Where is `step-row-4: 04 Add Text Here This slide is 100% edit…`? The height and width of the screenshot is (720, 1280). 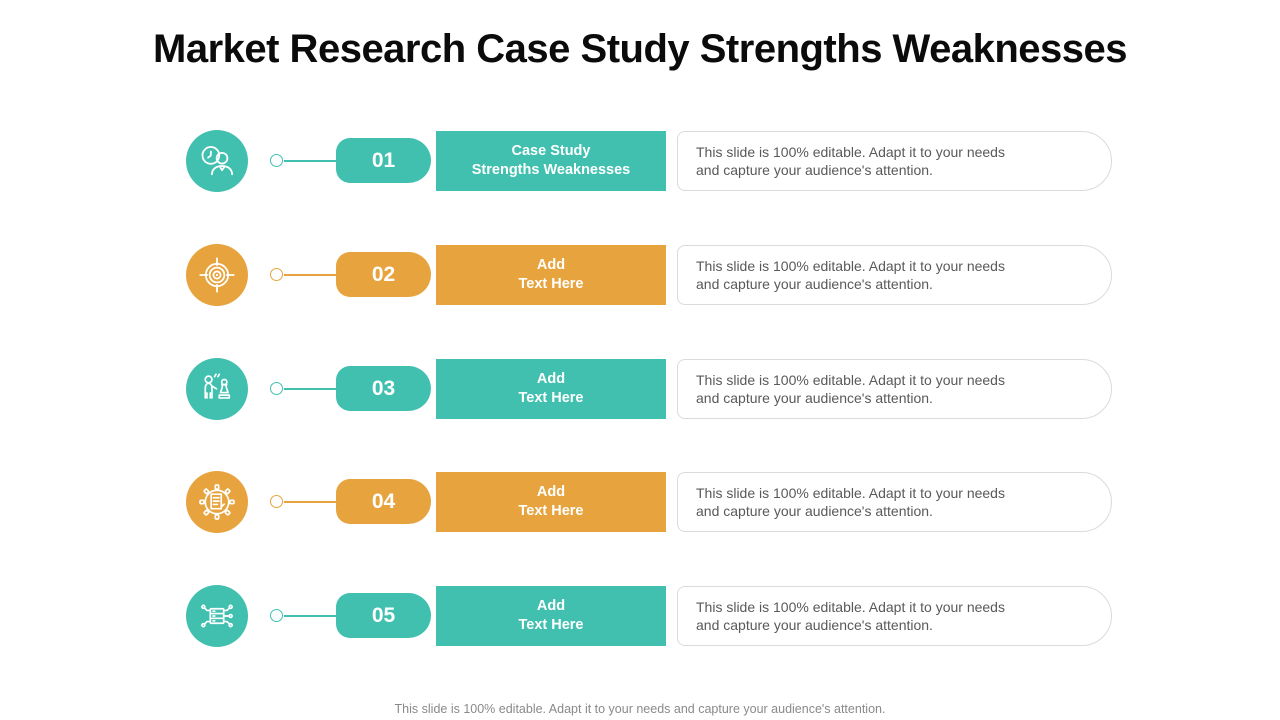
step-row-4: 04 Add Text Here This slide is 100% edit… is located at coordinates (640, 502).